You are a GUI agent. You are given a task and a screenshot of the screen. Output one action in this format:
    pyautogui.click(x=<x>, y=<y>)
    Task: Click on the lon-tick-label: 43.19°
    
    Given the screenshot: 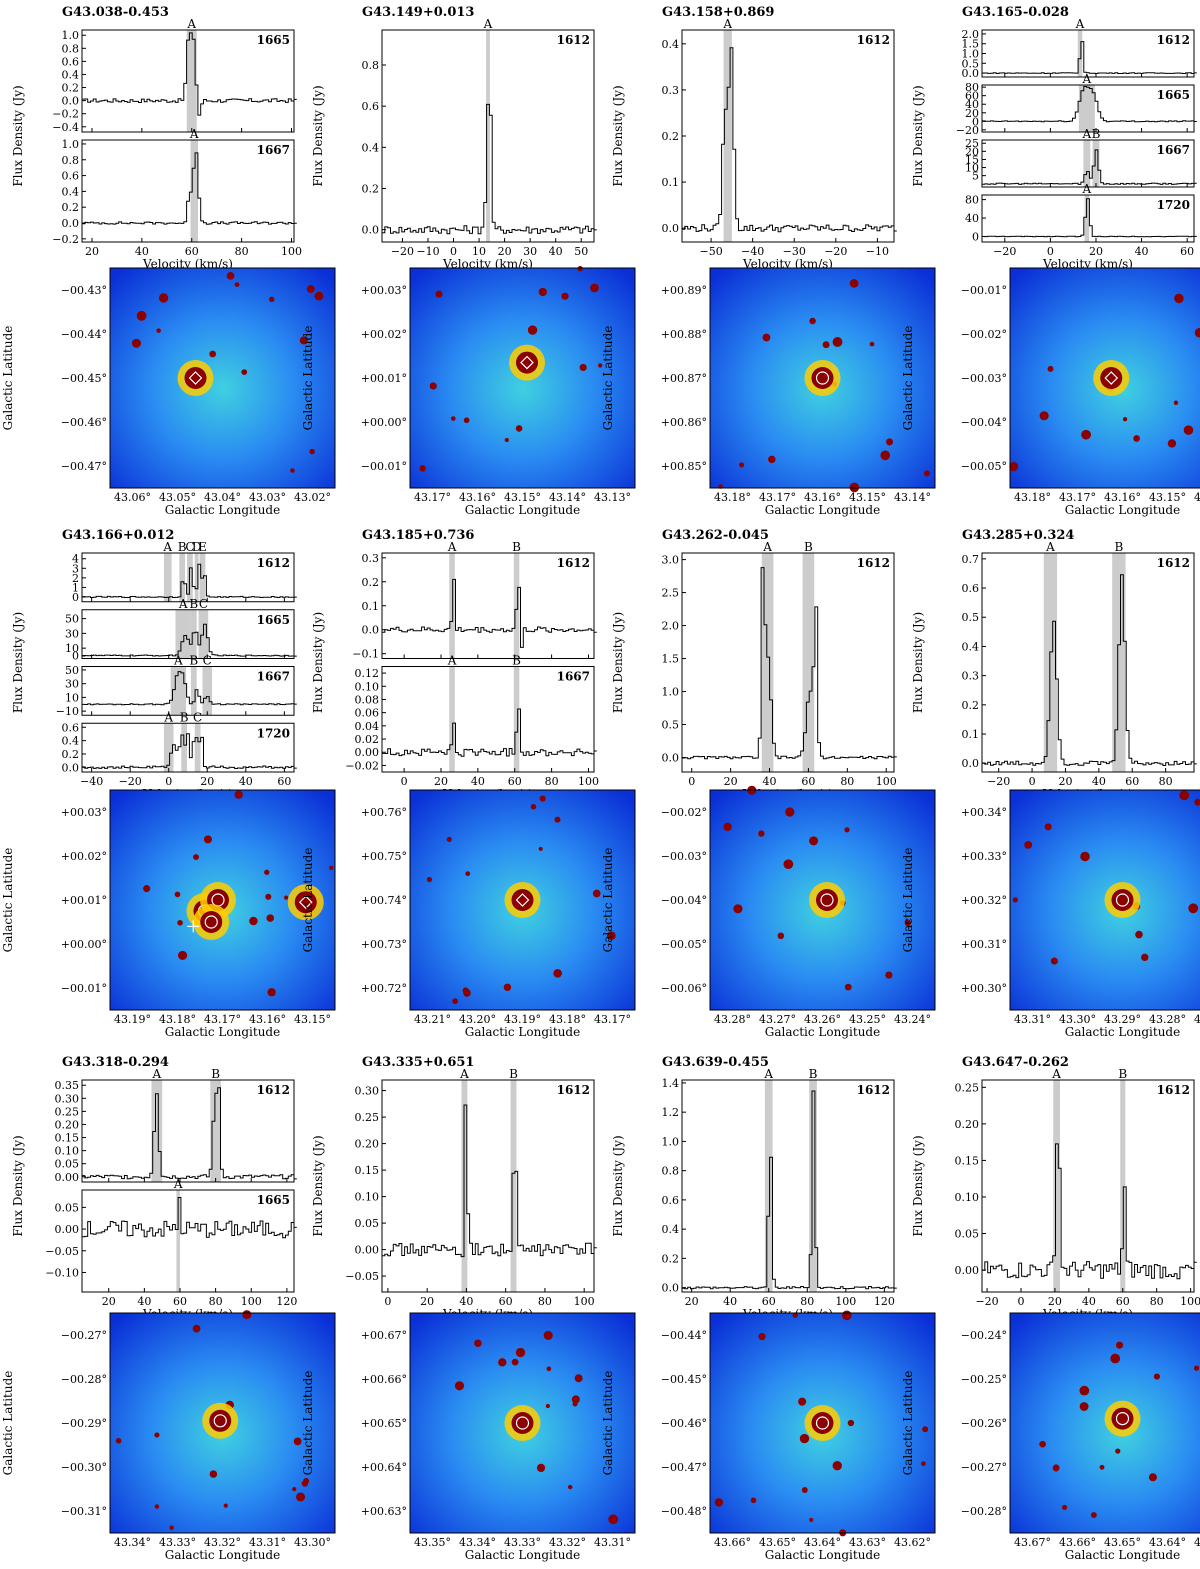 What is the action you would take?
    pyautogui.click(x=522, y=1019)
    